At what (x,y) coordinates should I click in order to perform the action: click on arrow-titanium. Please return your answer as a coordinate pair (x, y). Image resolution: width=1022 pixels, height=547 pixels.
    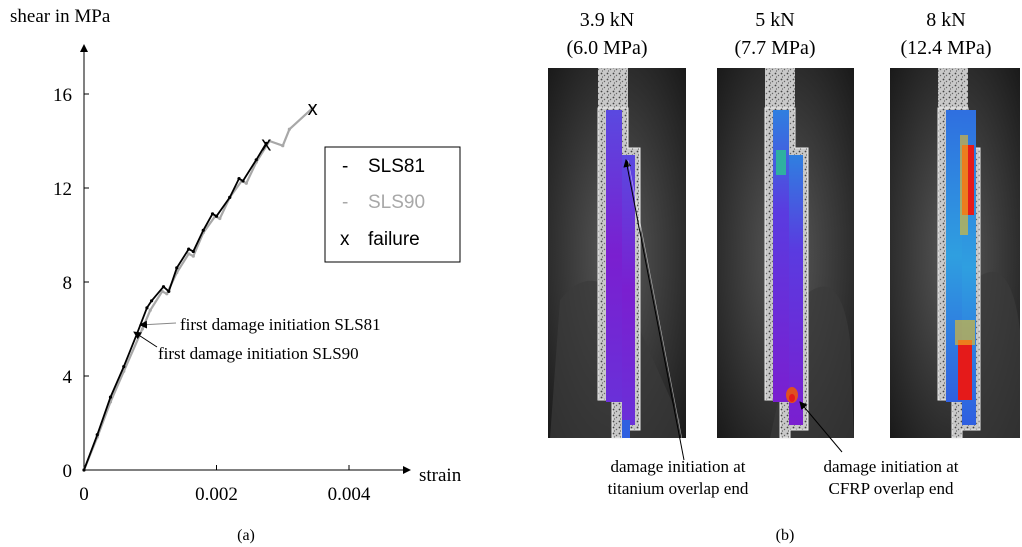
    Looking at the image, I should click on (654, 310).